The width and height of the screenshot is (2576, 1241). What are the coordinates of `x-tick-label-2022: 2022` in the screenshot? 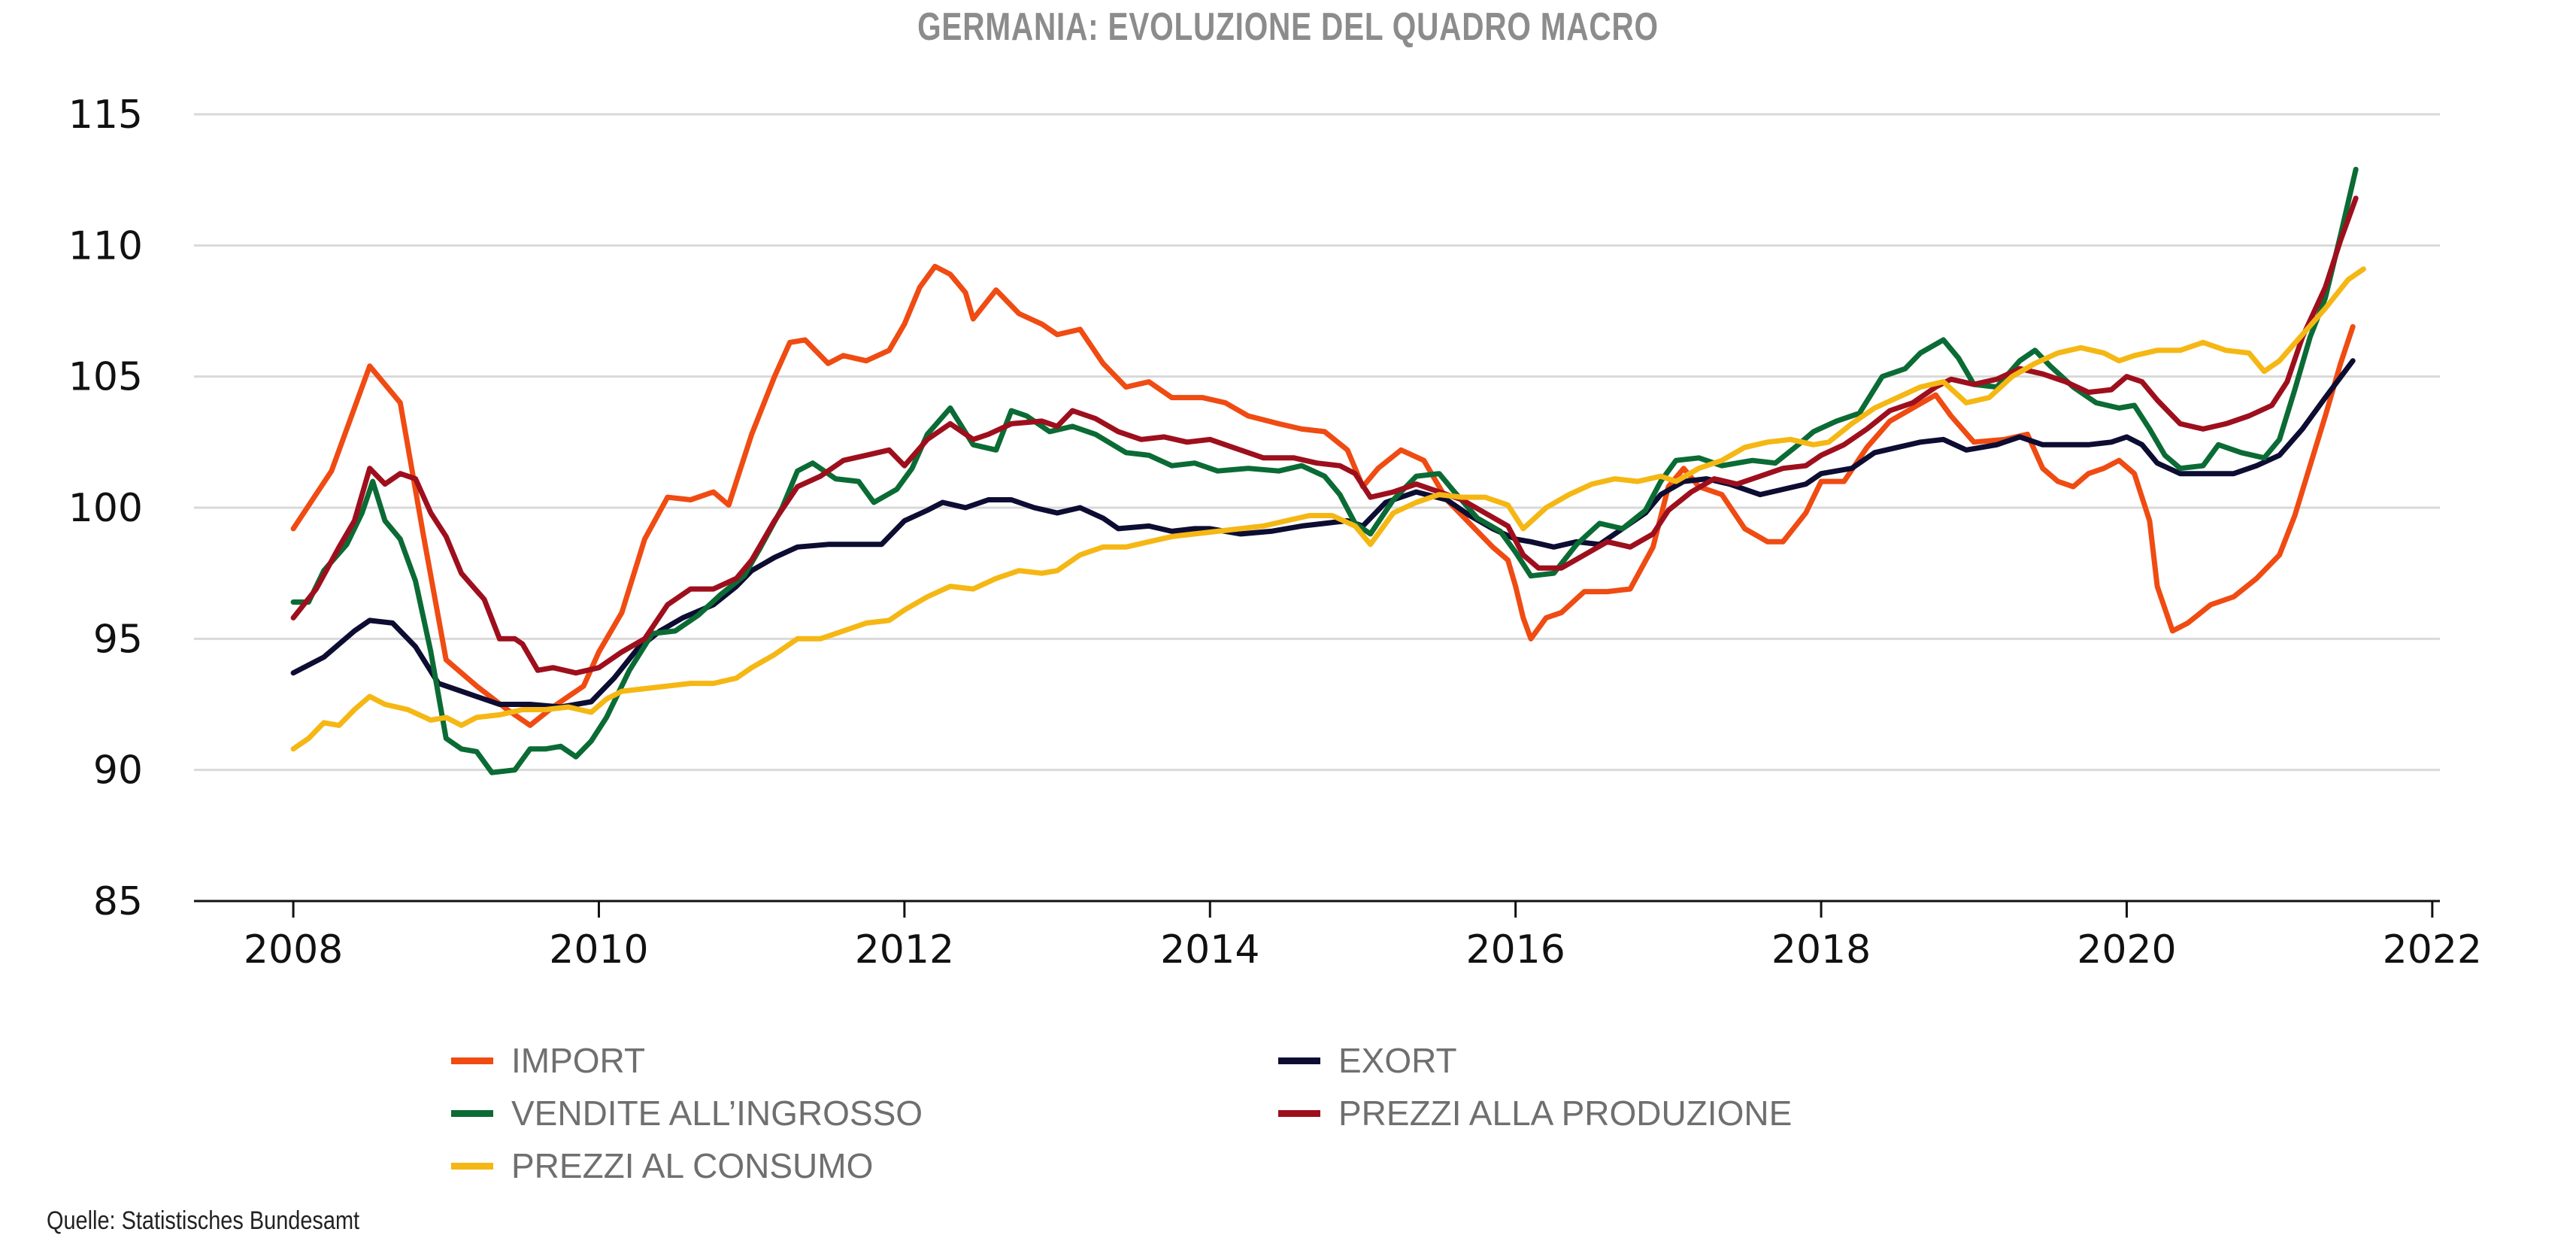 It's located at (2432, 949).